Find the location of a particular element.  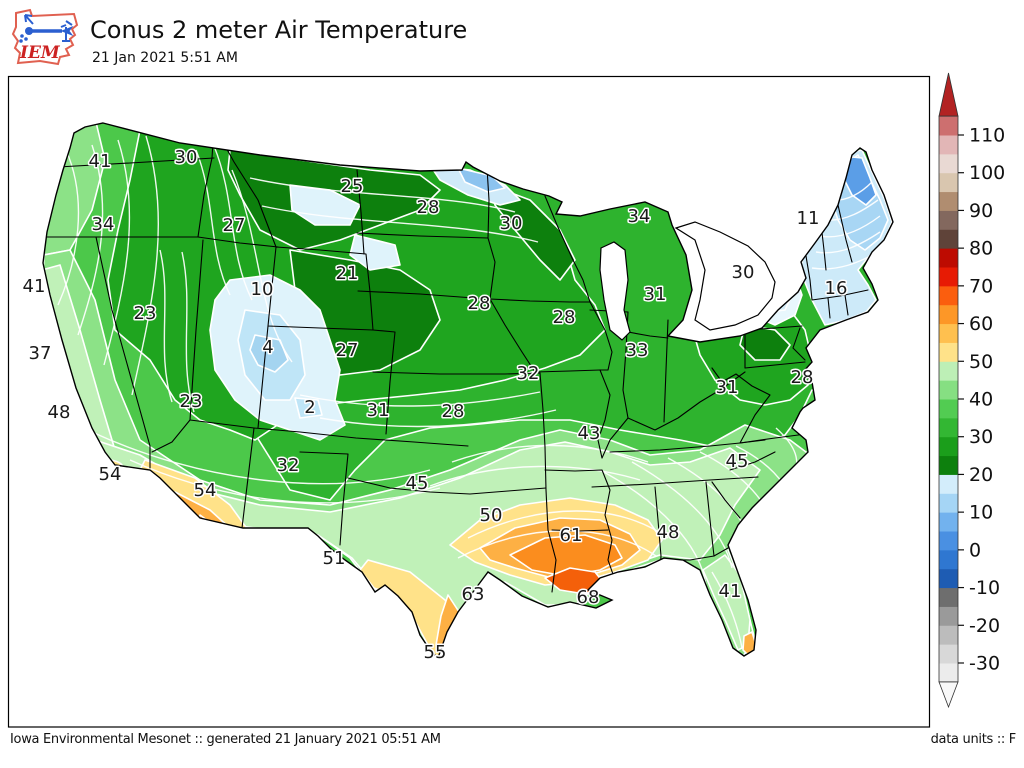

temperature-label: 21 is located at coordinates (347, 273).